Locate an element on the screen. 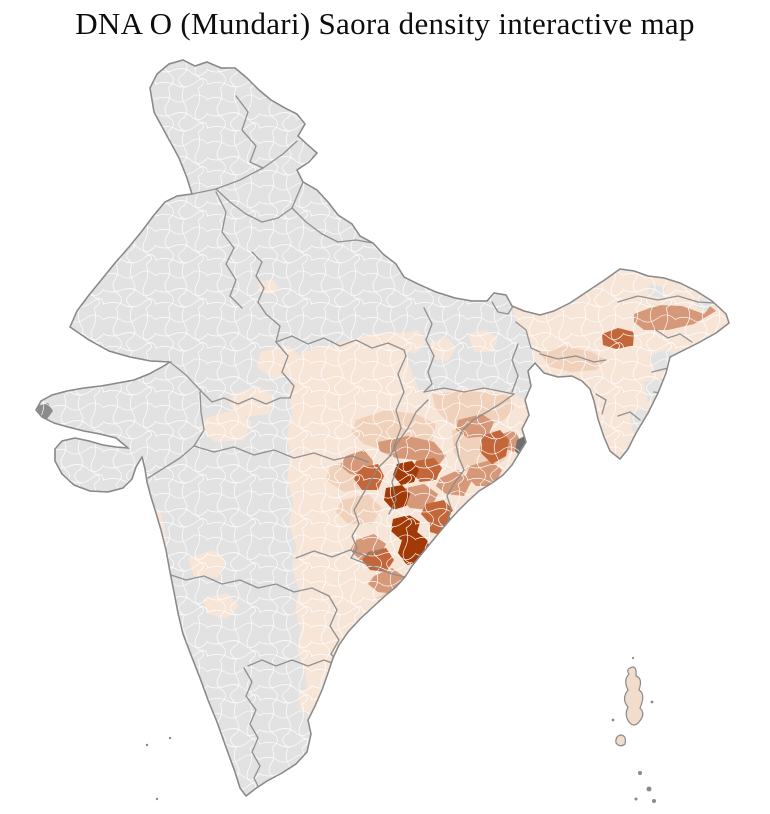  border-punjab-haryana is located at coordinates (225, 220).